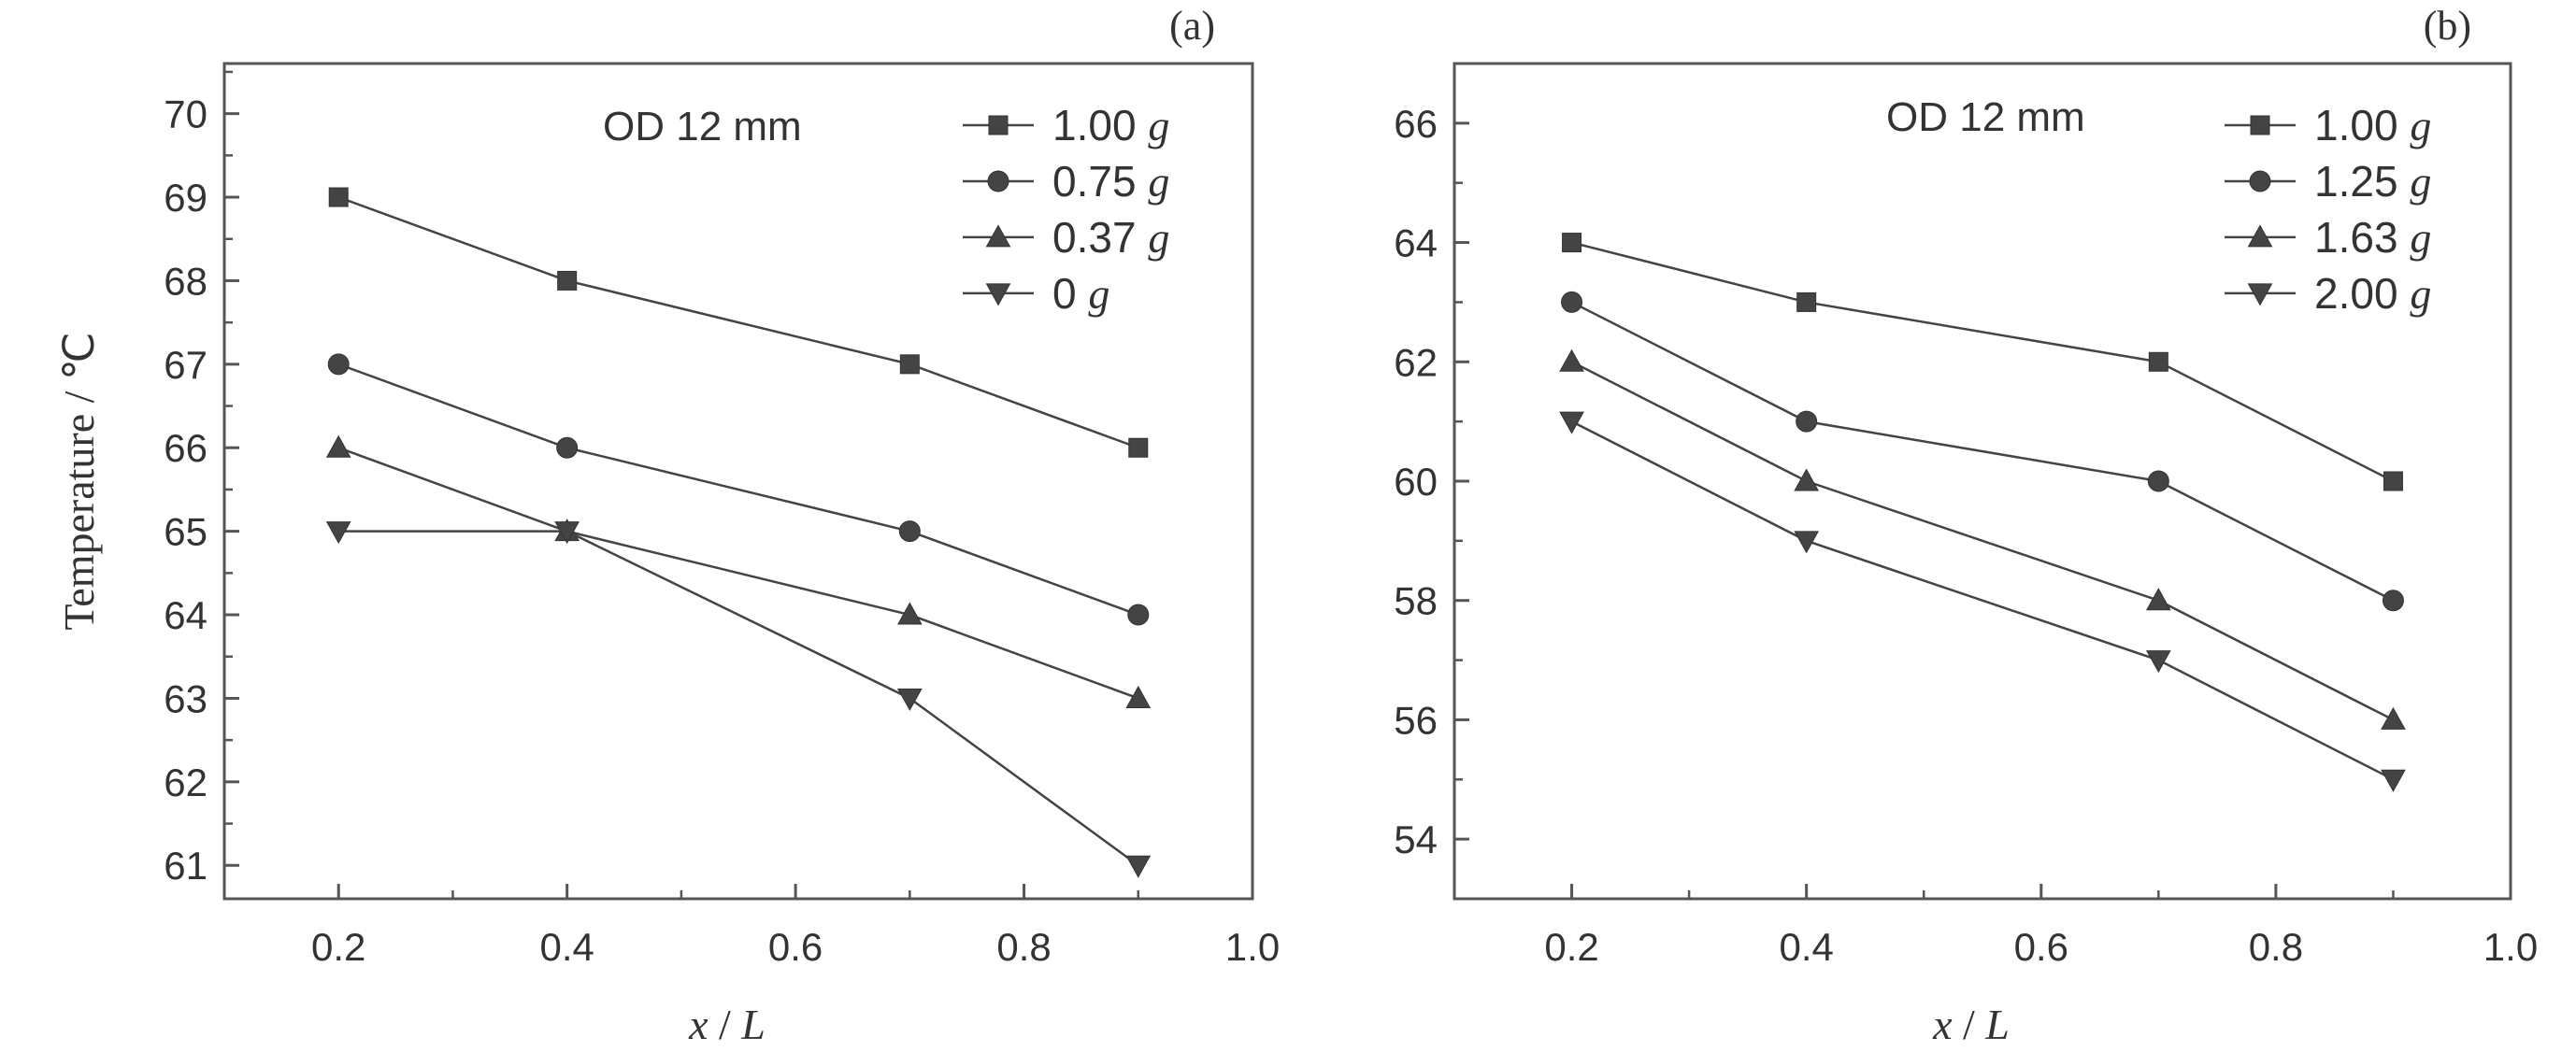 The width and height of the screenshot is (2576, 1052). What do you see at coordinates (1192, 26) in the screenshot?
I see `panel-label: (a)` at bounding box center [1192, 26].